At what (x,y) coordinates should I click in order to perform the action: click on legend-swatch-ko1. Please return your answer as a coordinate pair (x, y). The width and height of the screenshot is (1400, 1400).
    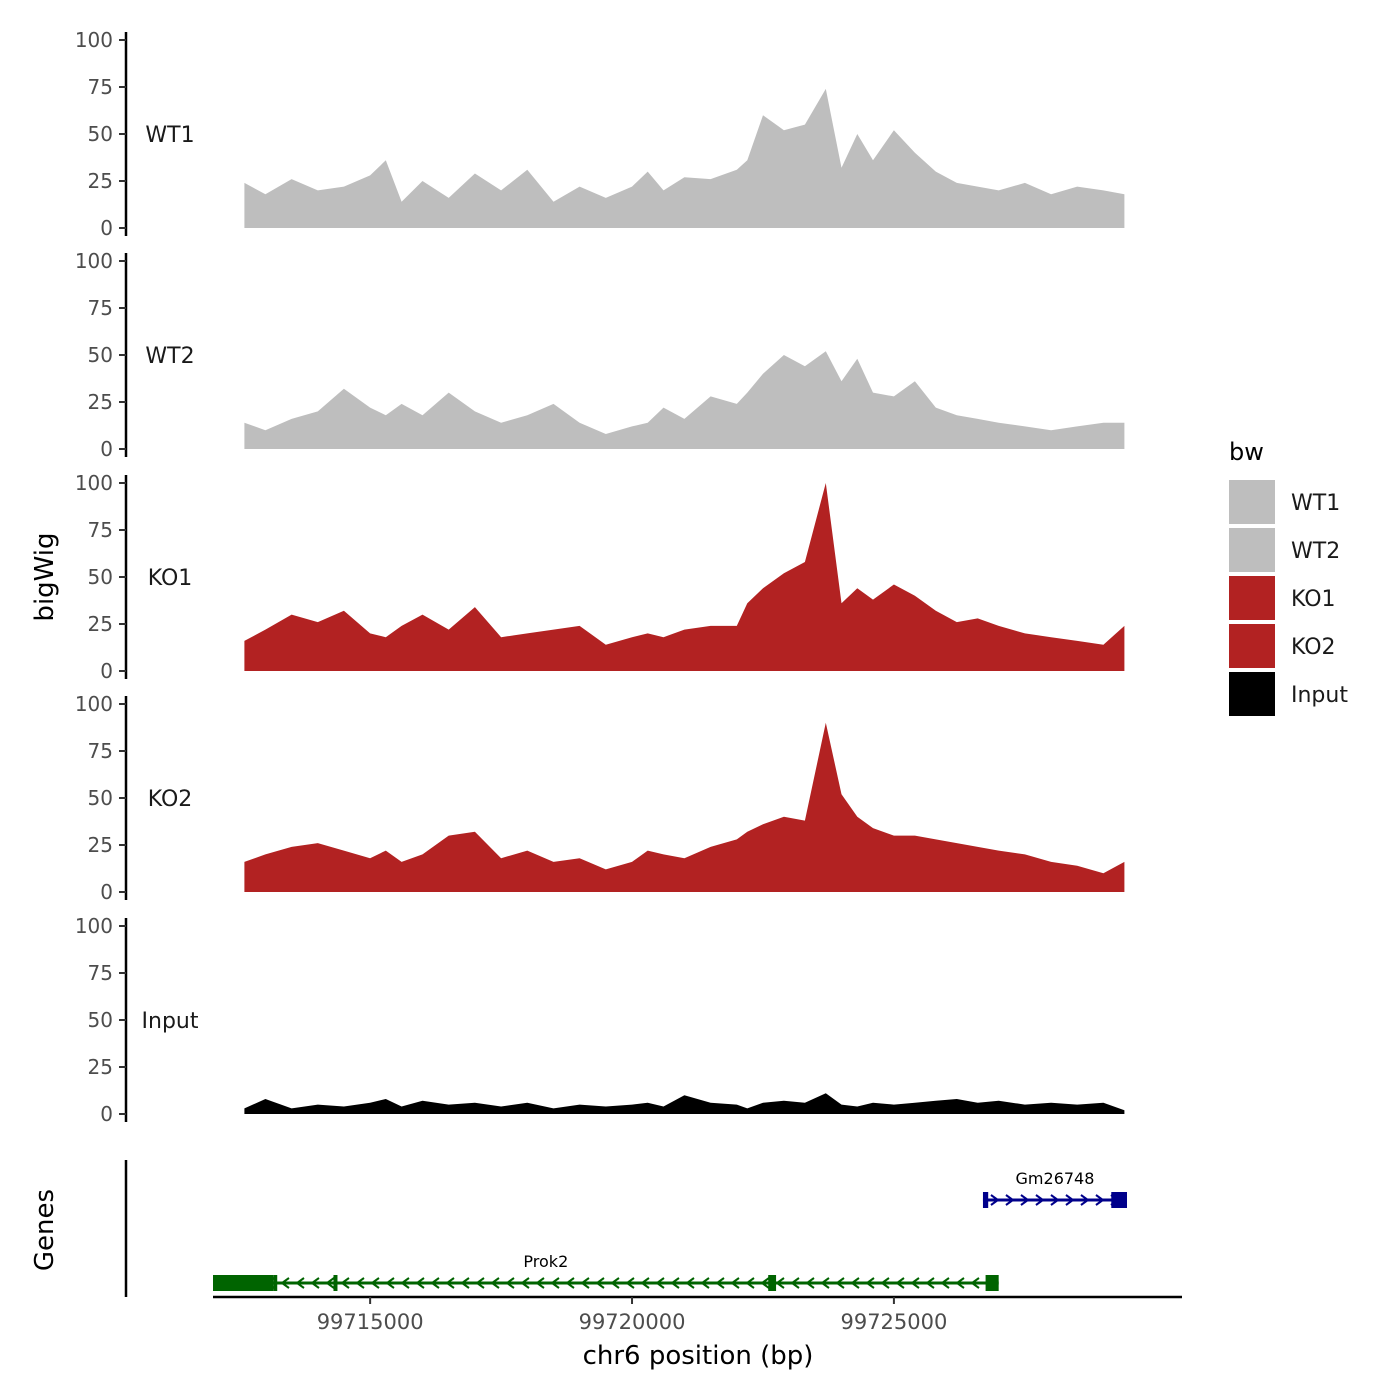
    Looking at the image, I should click on (1252, 598).